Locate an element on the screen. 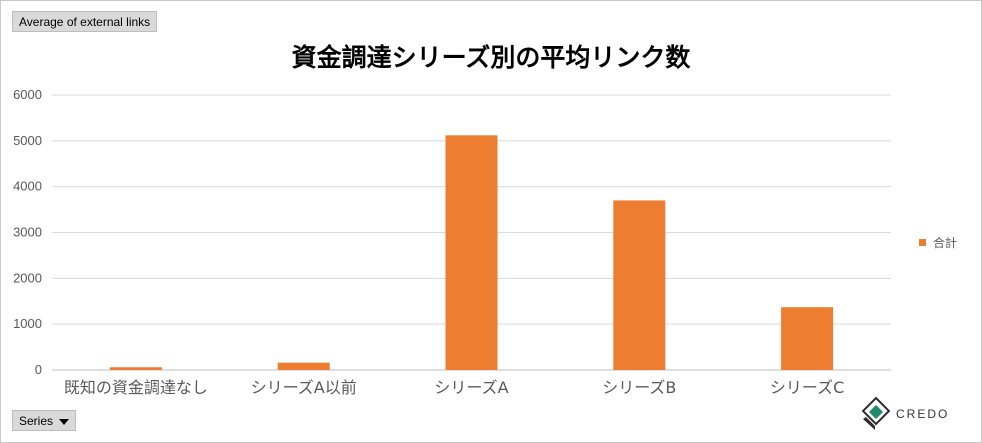 Image resolution: width=982 pixels, height=443 pixels. series-field-label: Series is located at coordinates (36, 421).